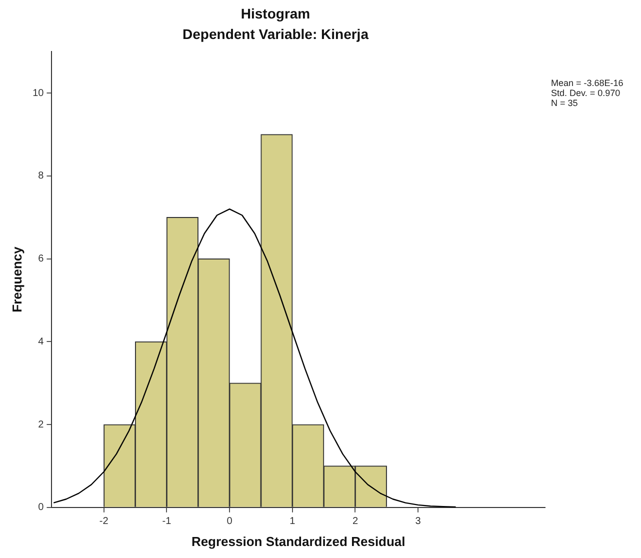  Describe the element at coordinates (41, 342) in the screenshot. I see `y-tick-label: 4` at that location.